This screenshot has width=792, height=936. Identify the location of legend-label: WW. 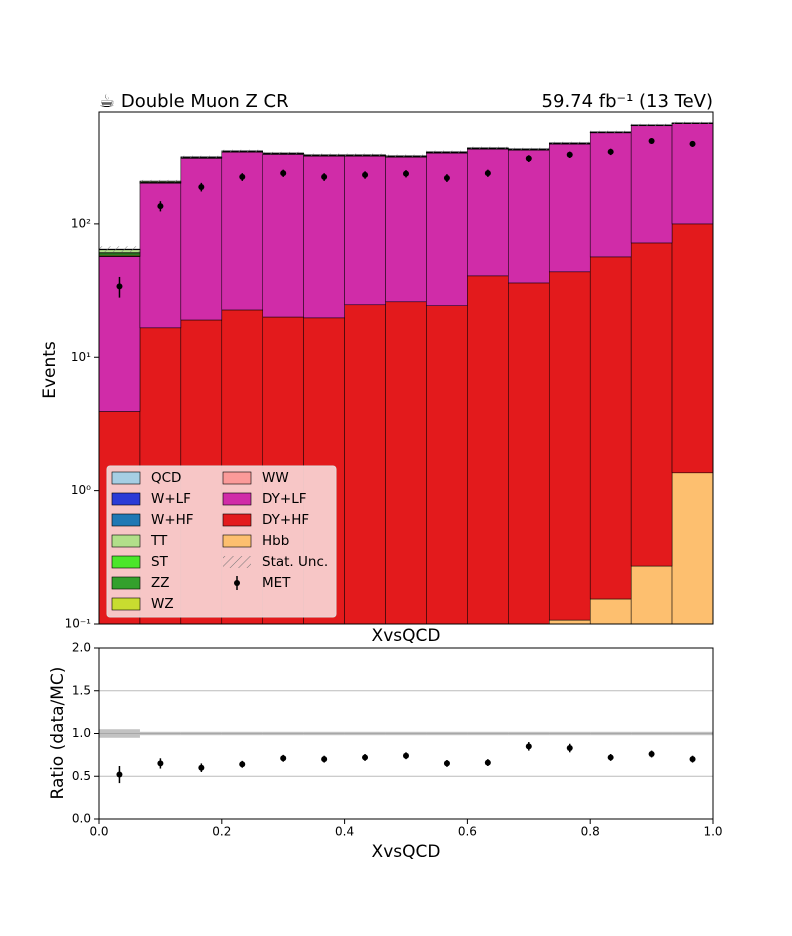
(275, 478).